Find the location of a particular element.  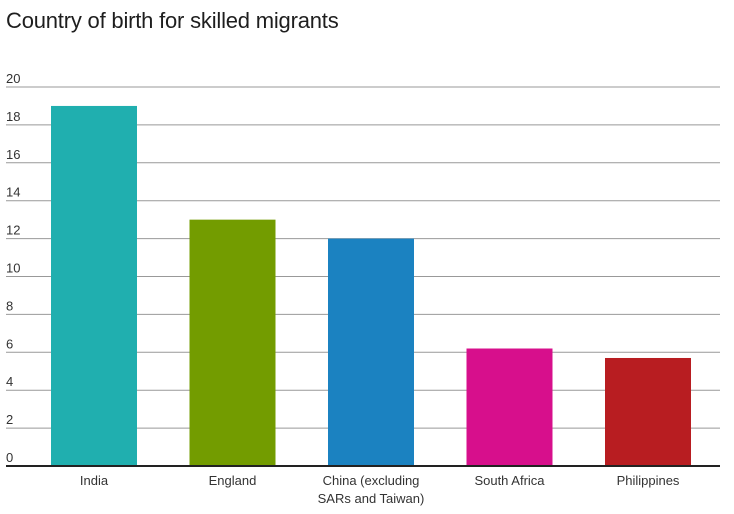

bar-south is located at coordinates (509, 407).